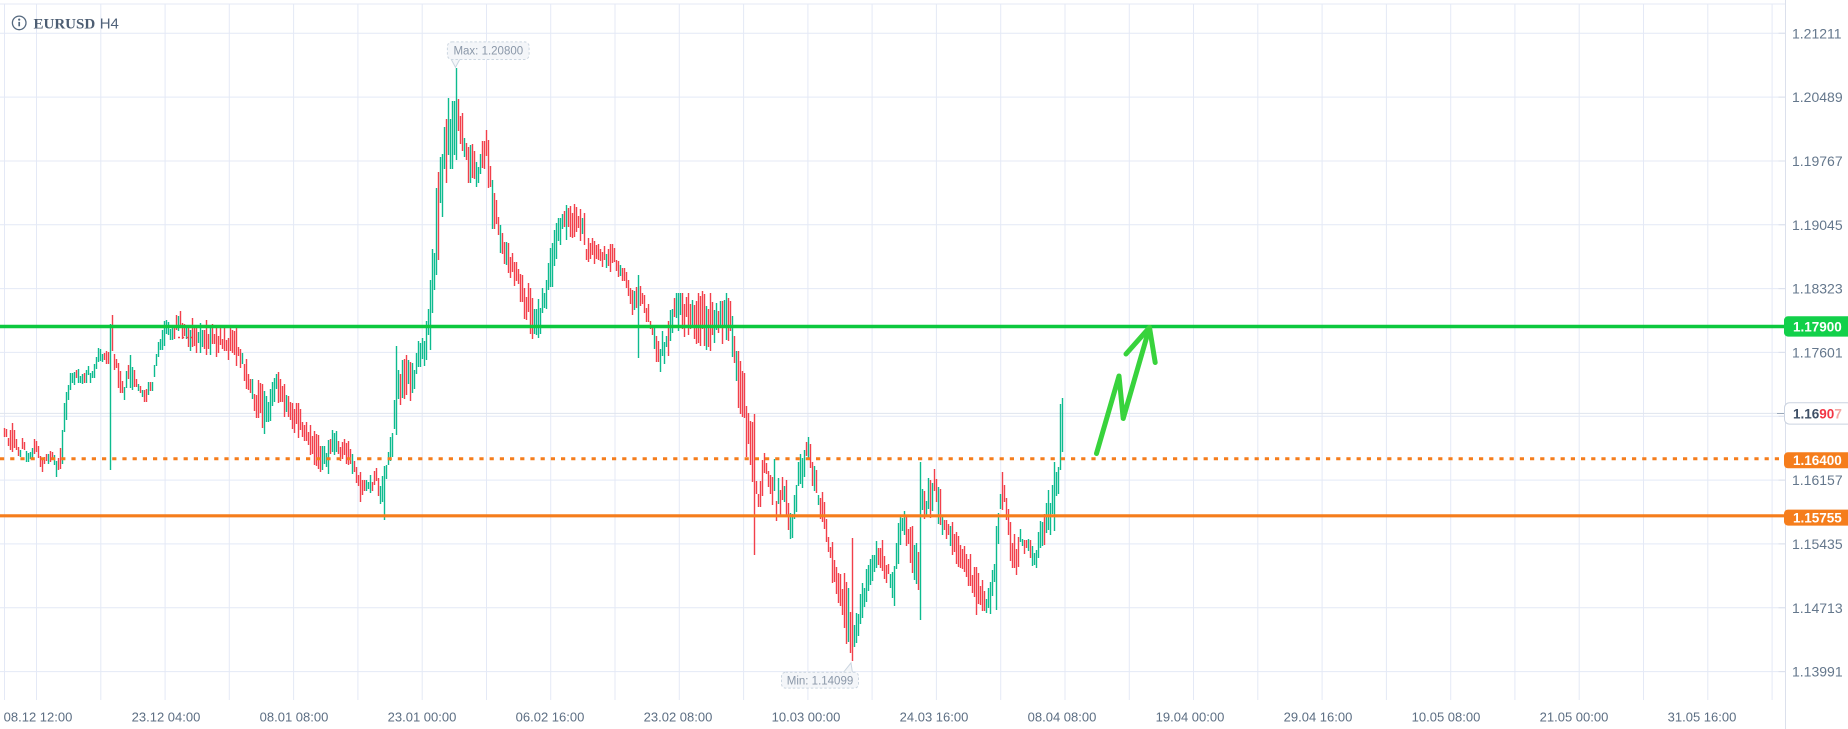 The width and height of the screenshot is (1848, 729). What do you see at coordinates (488, 52) in the screenshot?
I see `svg-text: Max: 1.20800` at bounding box center [488, 52].